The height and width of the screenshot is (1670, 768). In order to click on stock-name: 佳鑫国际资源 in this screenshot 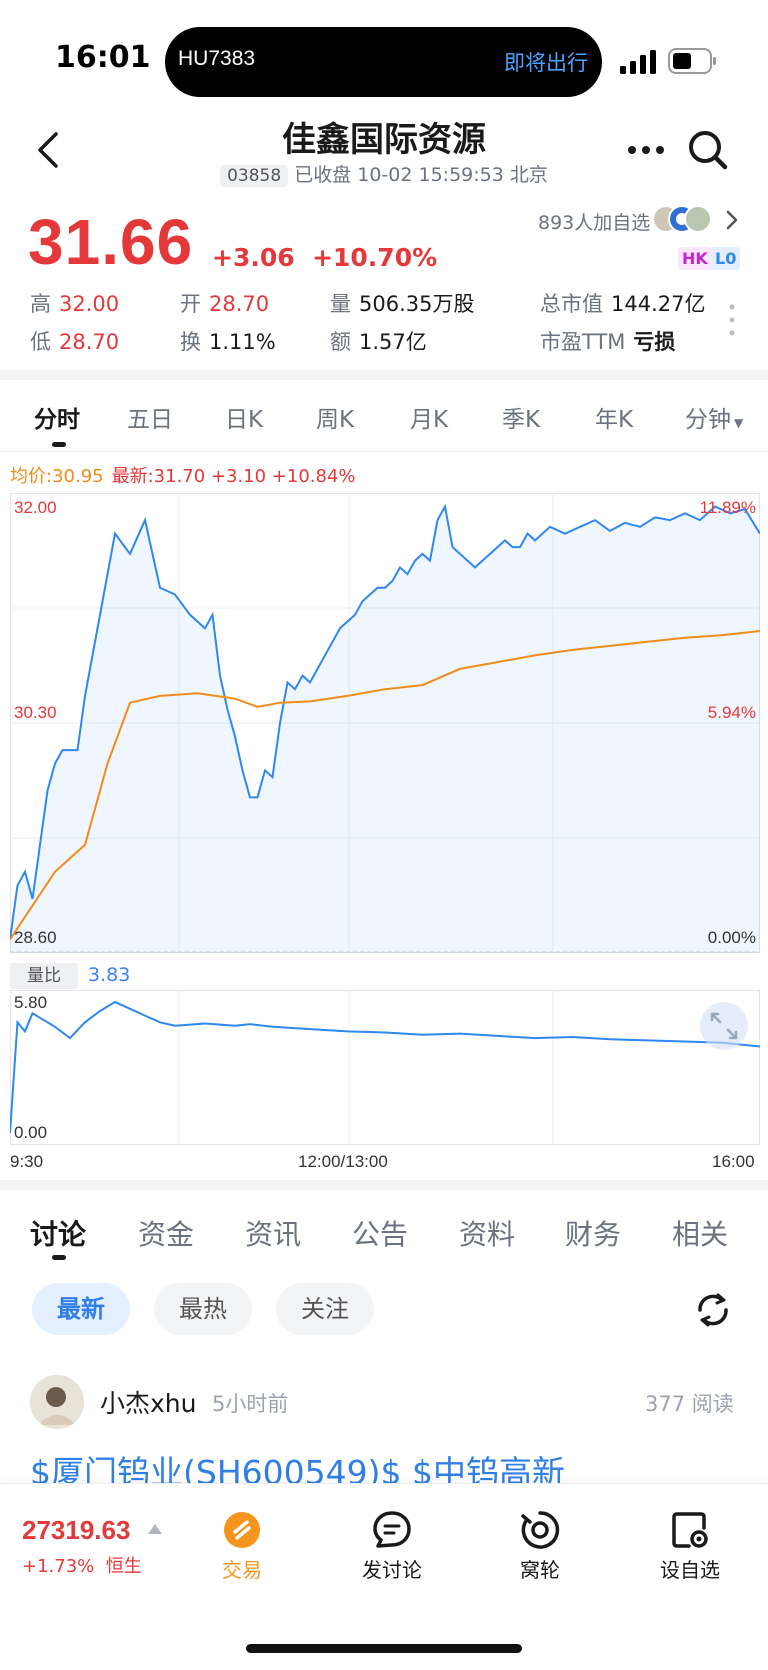, I will do `click(384, 140)`.